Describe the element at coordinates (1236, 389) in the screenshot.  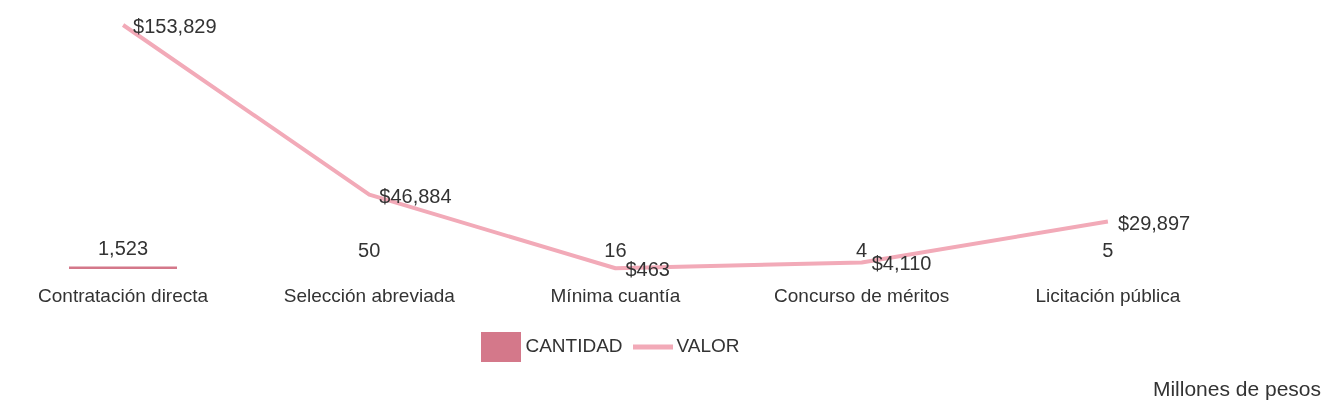
I see `text: Millones de pesos` at that location.